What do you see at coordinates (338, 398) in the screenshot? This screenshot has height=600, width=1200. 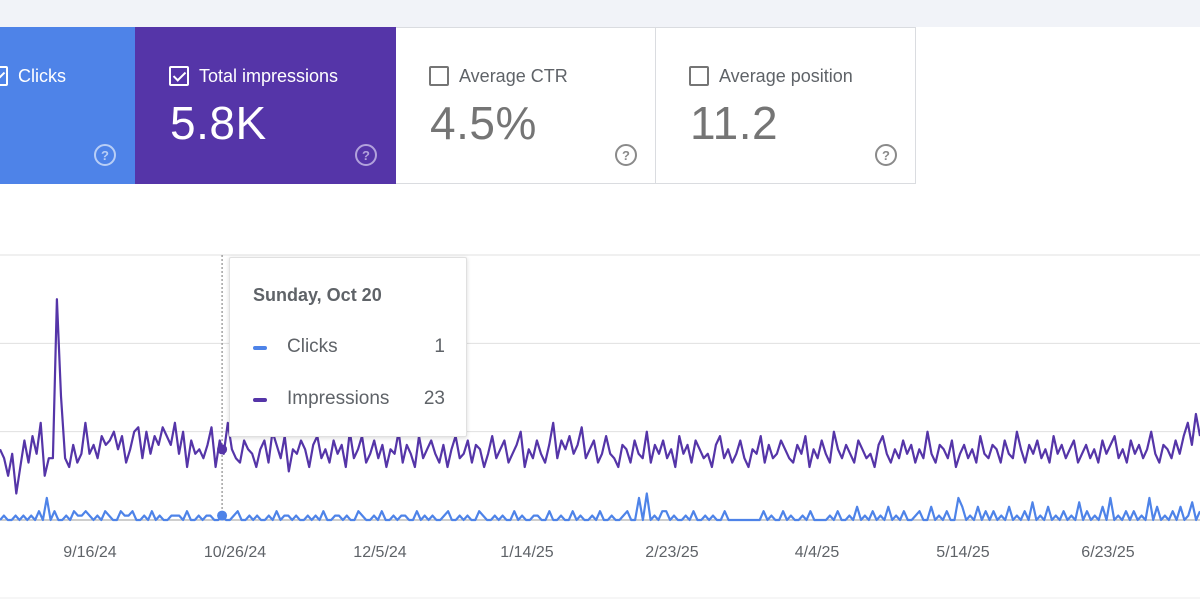 I see `tooltip-impressions-label: Impressions` at bounding box center [338, 398].